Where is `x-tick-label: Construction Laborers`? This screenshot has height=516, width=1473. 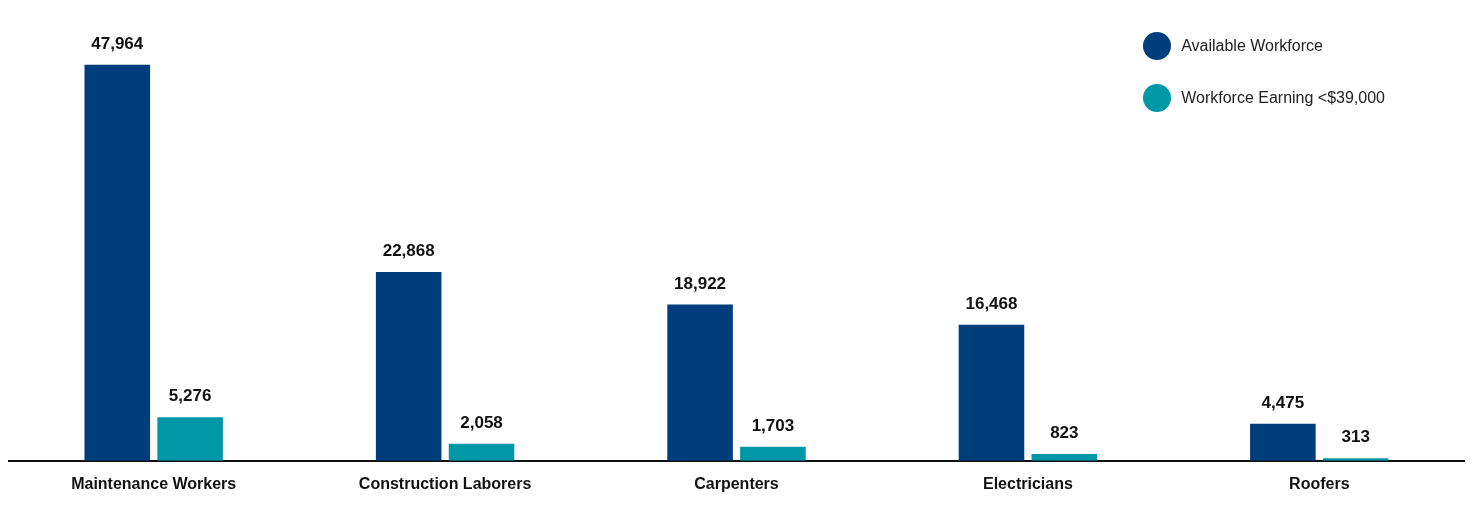 x-tick-label: Construction Laborers is located at coordinates (445, 483).